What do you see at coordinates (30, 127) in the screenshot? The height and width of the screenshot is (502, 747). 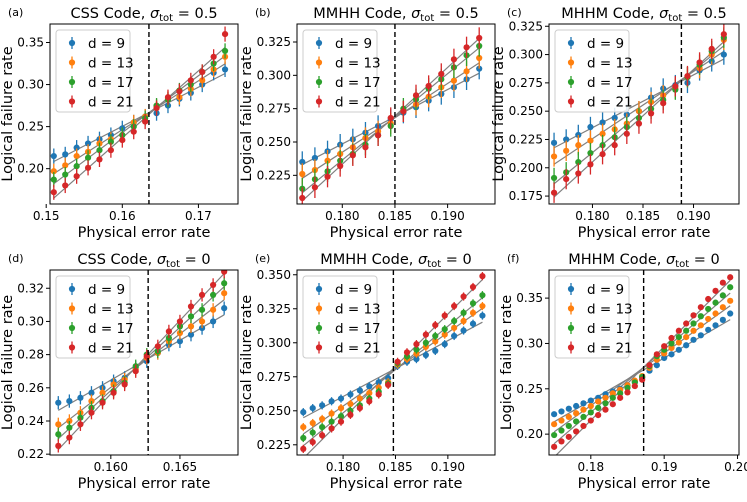 I see `y-tick-label: 0.25` at bounding box center [30, 127].